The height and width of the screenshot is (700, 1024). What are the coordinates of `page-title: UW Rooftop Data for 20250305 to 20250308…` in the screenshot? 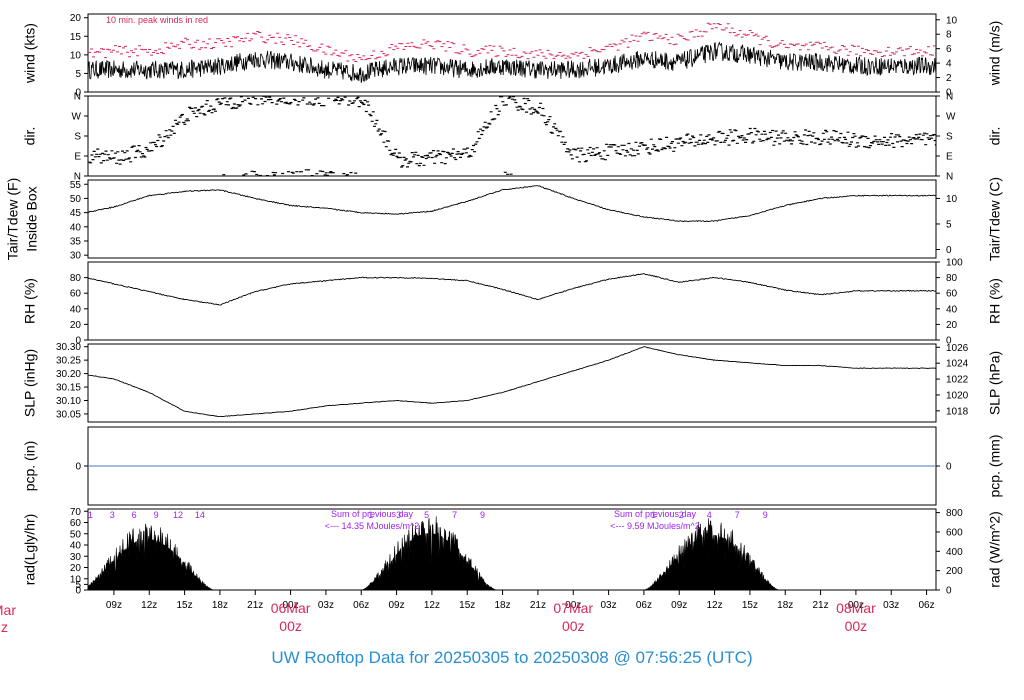 It's located at (512, 657).